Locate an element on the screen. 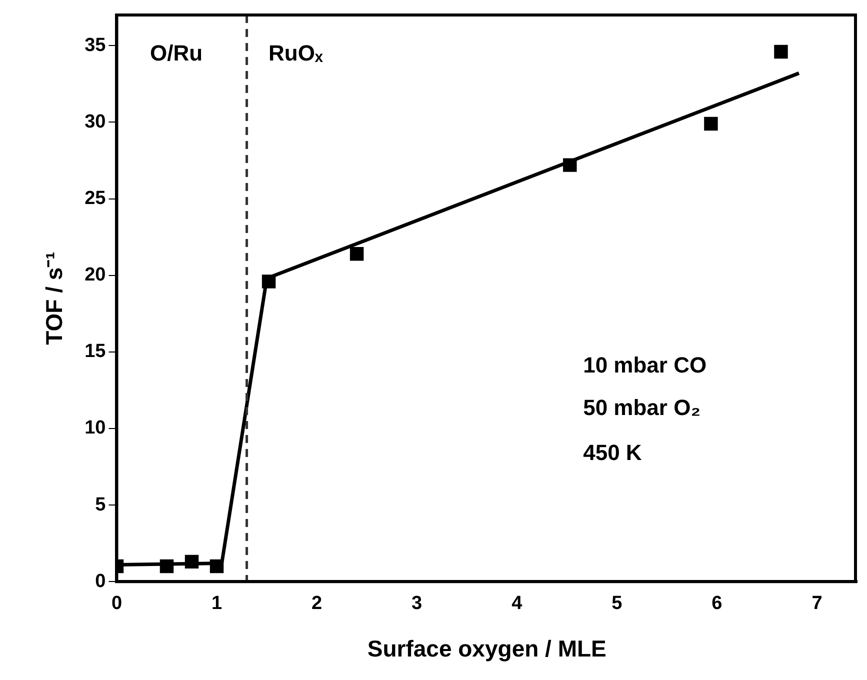 Image resolution: width=867 pixels, height=680 pixels. y-tick-label: 15 is located at coordinates (95, 351).